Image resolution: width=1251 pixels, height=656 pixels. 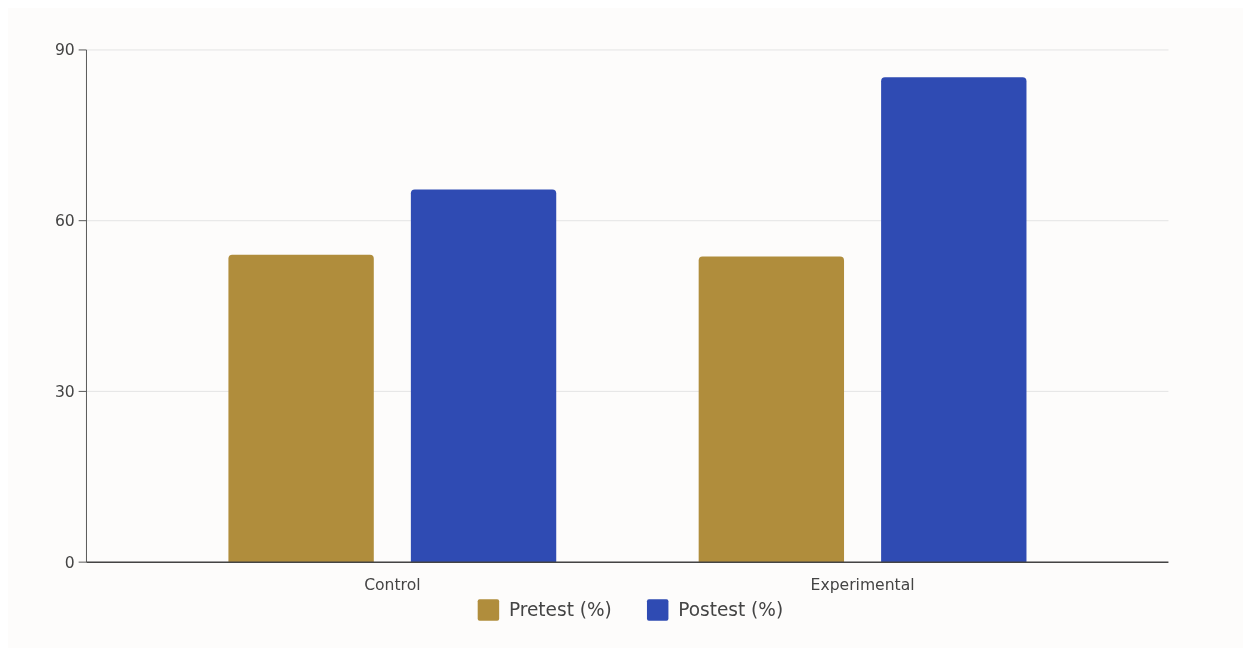 What do you see at coordinates (69, 562) in the screenshot?
I see `y-tick-label: 0` at bounding box center [69, 562].